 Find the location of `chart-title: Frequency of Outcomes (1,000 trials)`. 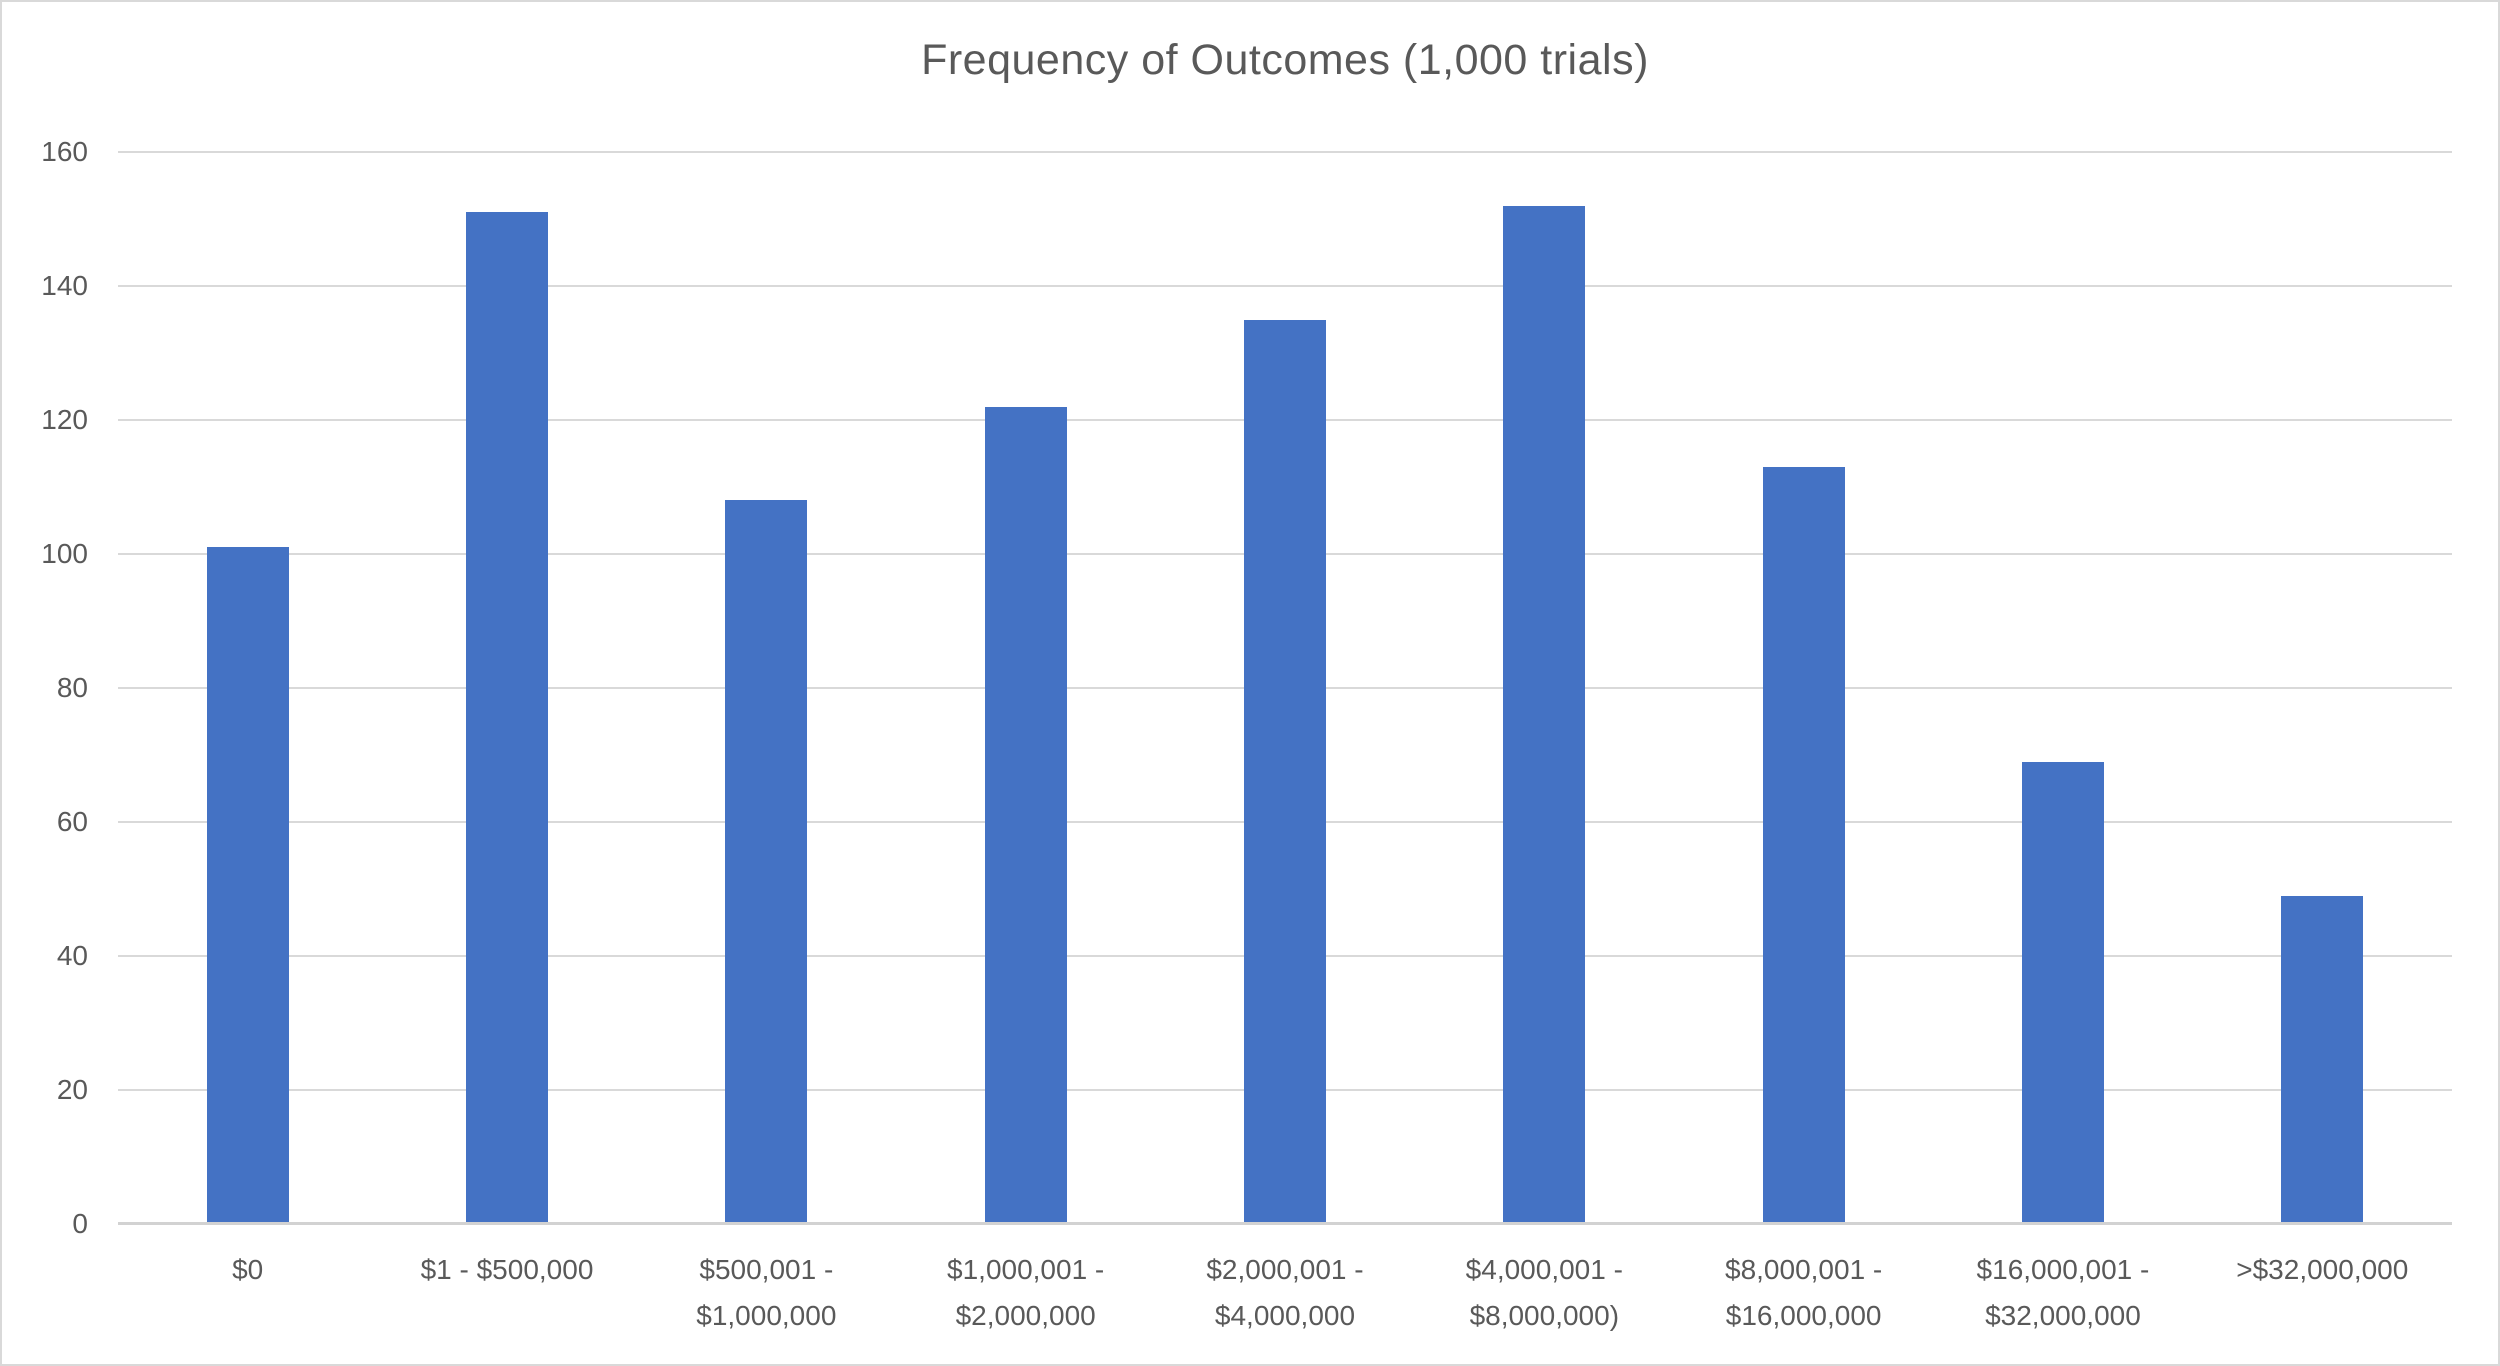

chart-title: Frequency of Outcomes (1,000 trials) is located at coordinates (1285, 60).